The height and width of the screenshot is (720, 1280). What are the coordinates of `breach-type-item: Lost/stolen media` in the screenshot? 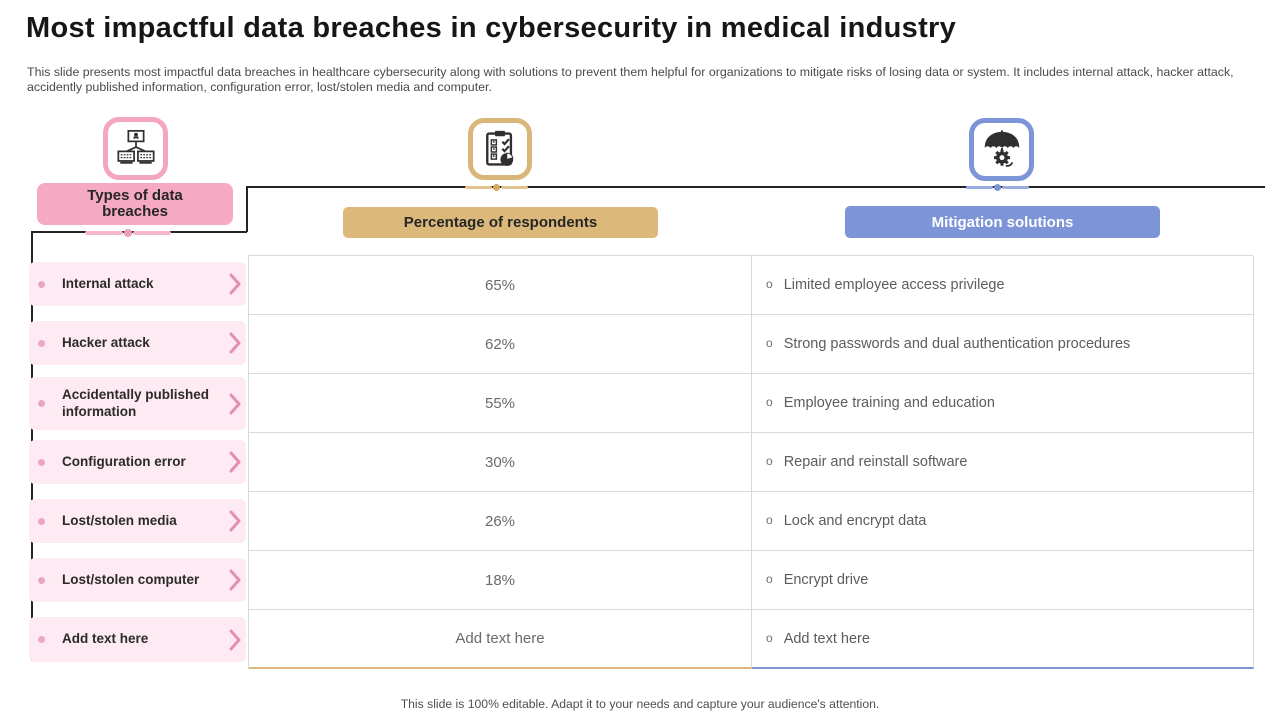 It's located at (137, 521).